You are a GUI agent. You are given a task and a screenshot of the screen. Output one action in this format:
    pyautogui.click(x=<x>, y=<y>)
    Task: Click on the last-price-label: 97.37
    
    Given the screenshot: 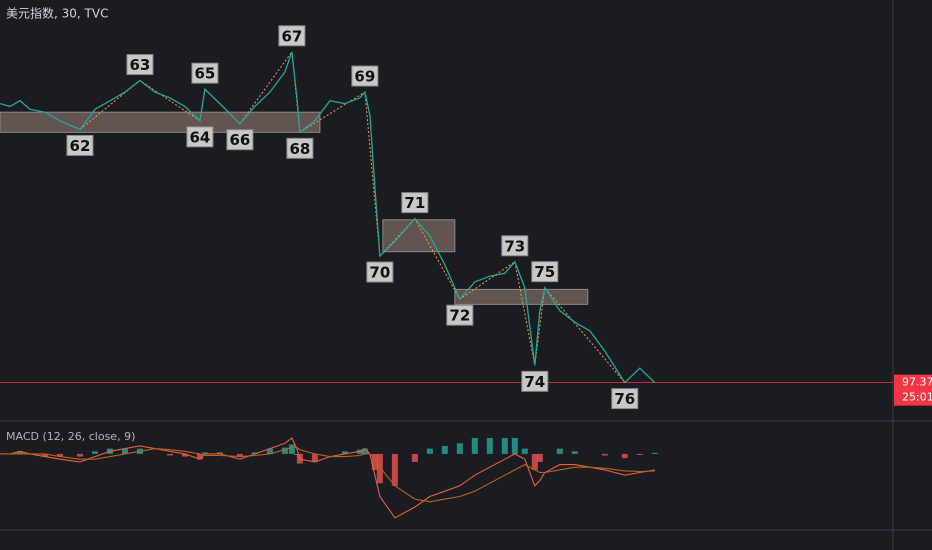 What is the action you would take?
    pyautogui.click(x=917, y=382)
    